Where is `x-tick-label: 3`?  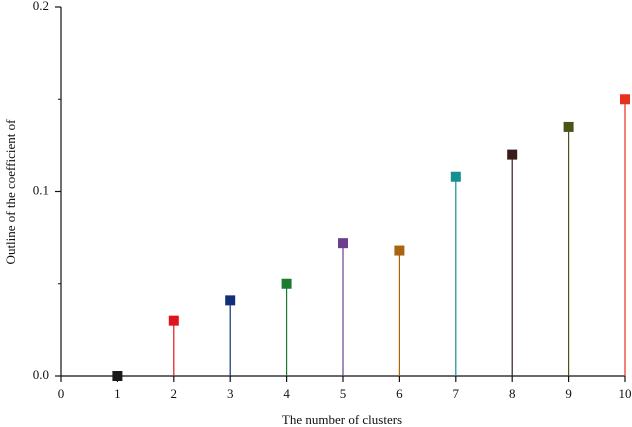 x-tick-label: 3 is located at coordinates (230, 393).